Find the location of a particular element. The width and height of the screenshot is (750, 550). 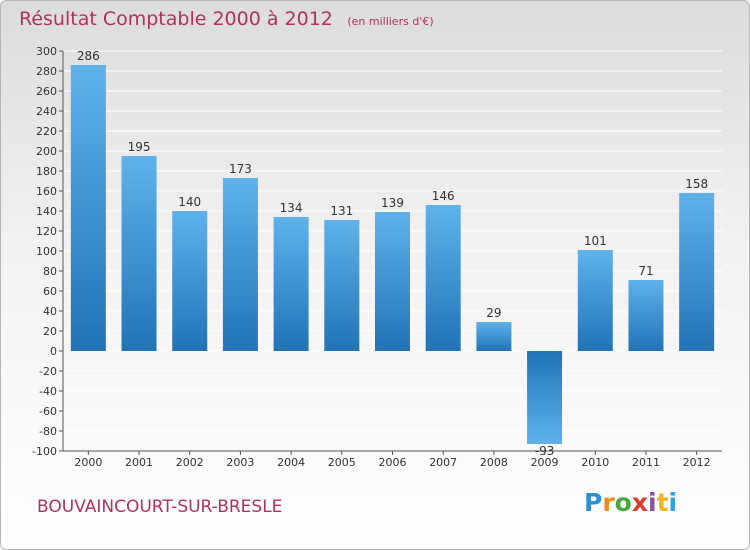

y-tick-label: 240 is located at coordinates (46, 111).